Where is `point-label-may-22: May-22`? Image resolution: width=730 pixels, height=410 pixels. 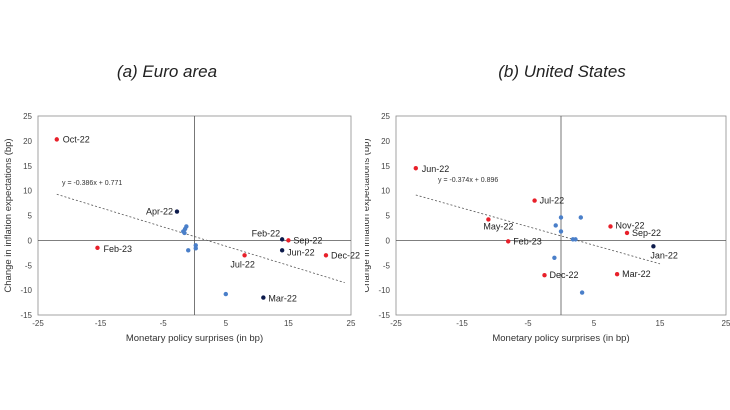
point-label-may-22: May-22 is located at coordinates (498, 226).